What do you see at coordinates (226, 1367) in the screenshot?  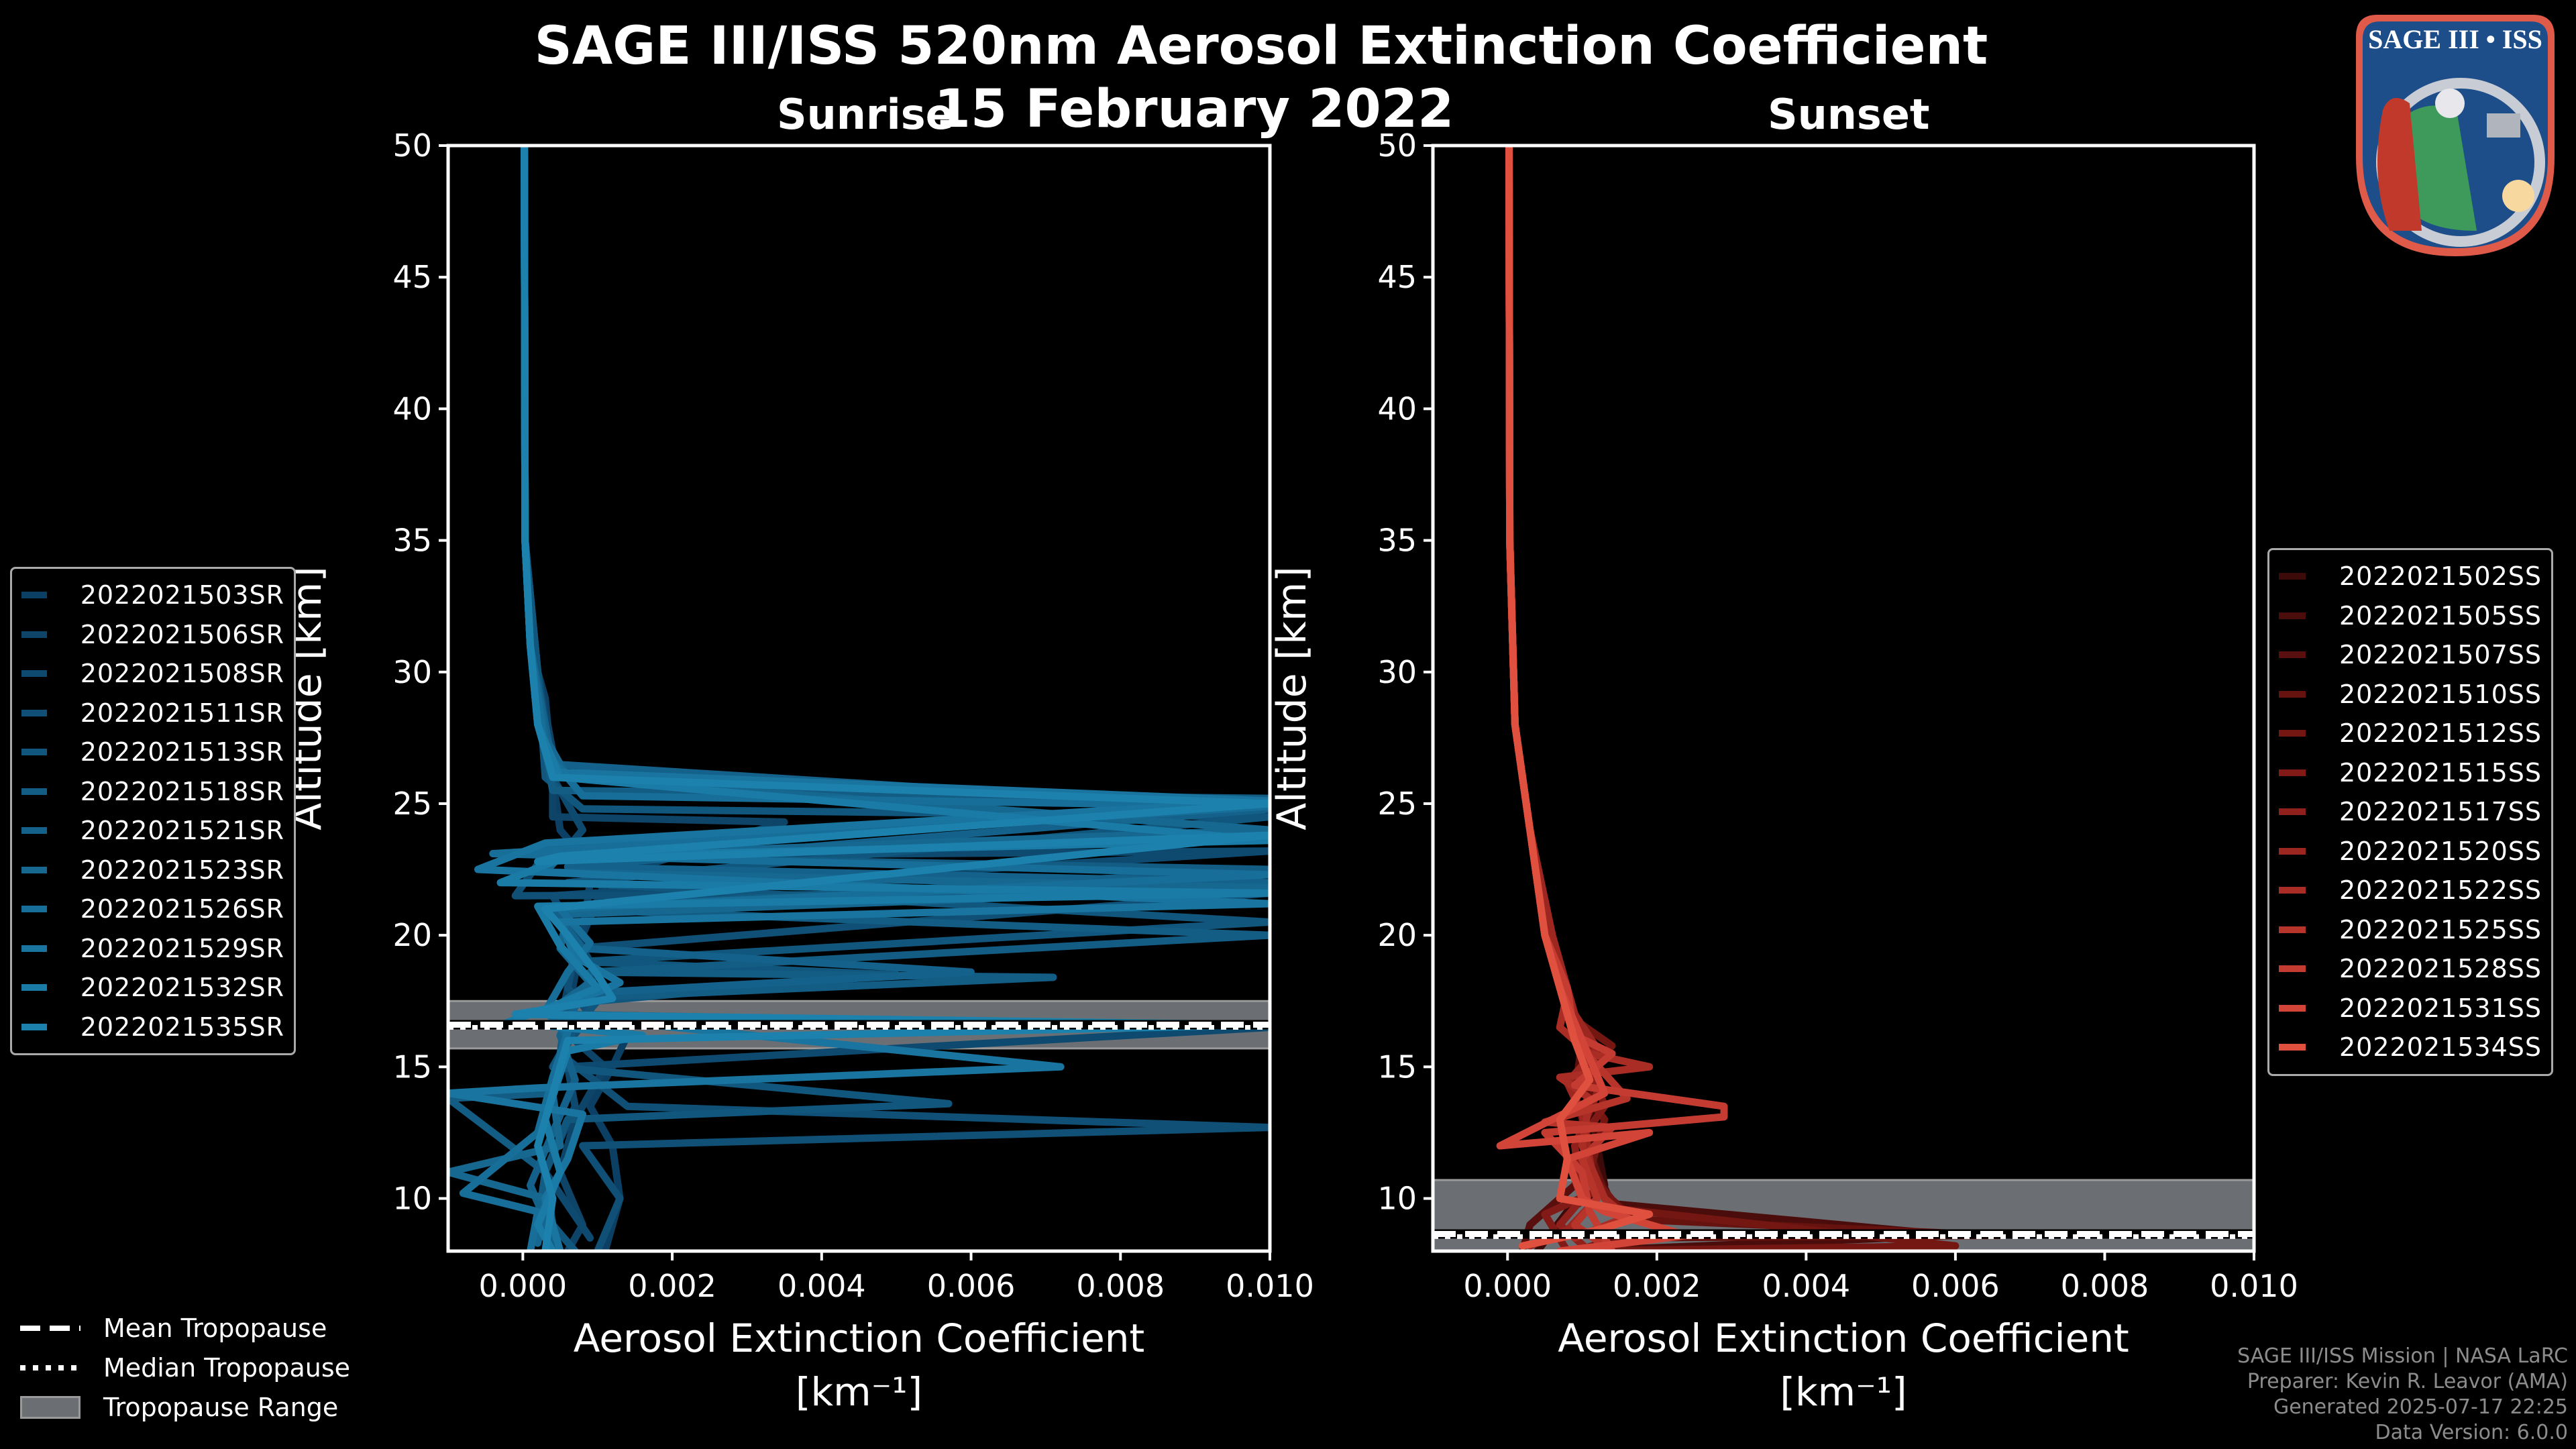 I see `legend-label: Median Tropopause` at bounding box center [226, 1367].